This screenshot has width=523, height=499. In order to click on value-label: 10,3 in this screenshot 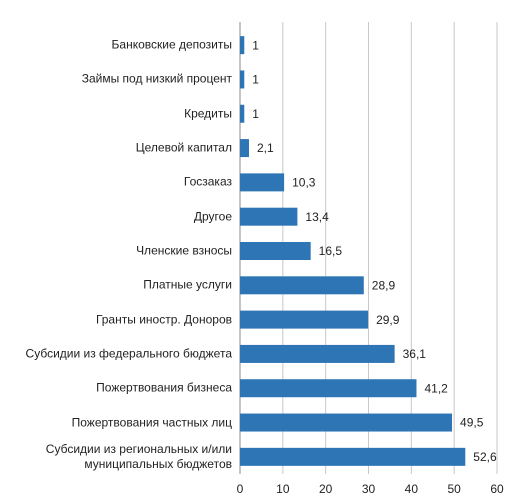, I will do `click(304, 183)`.